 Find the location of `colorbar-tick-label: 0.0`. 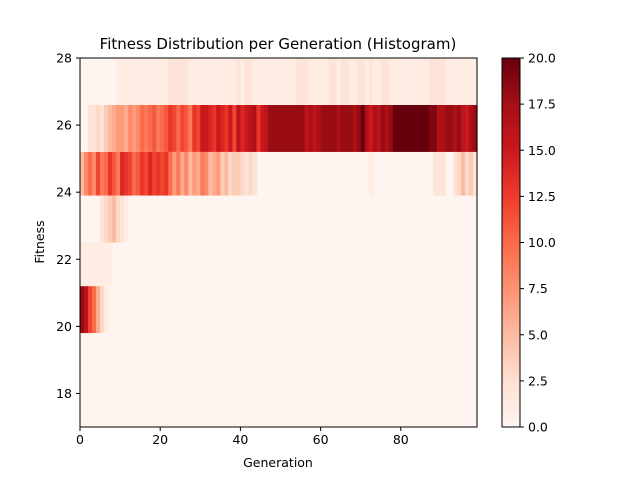

colorbar-tick-label: 0.0 is located at coordinates (538, 427).